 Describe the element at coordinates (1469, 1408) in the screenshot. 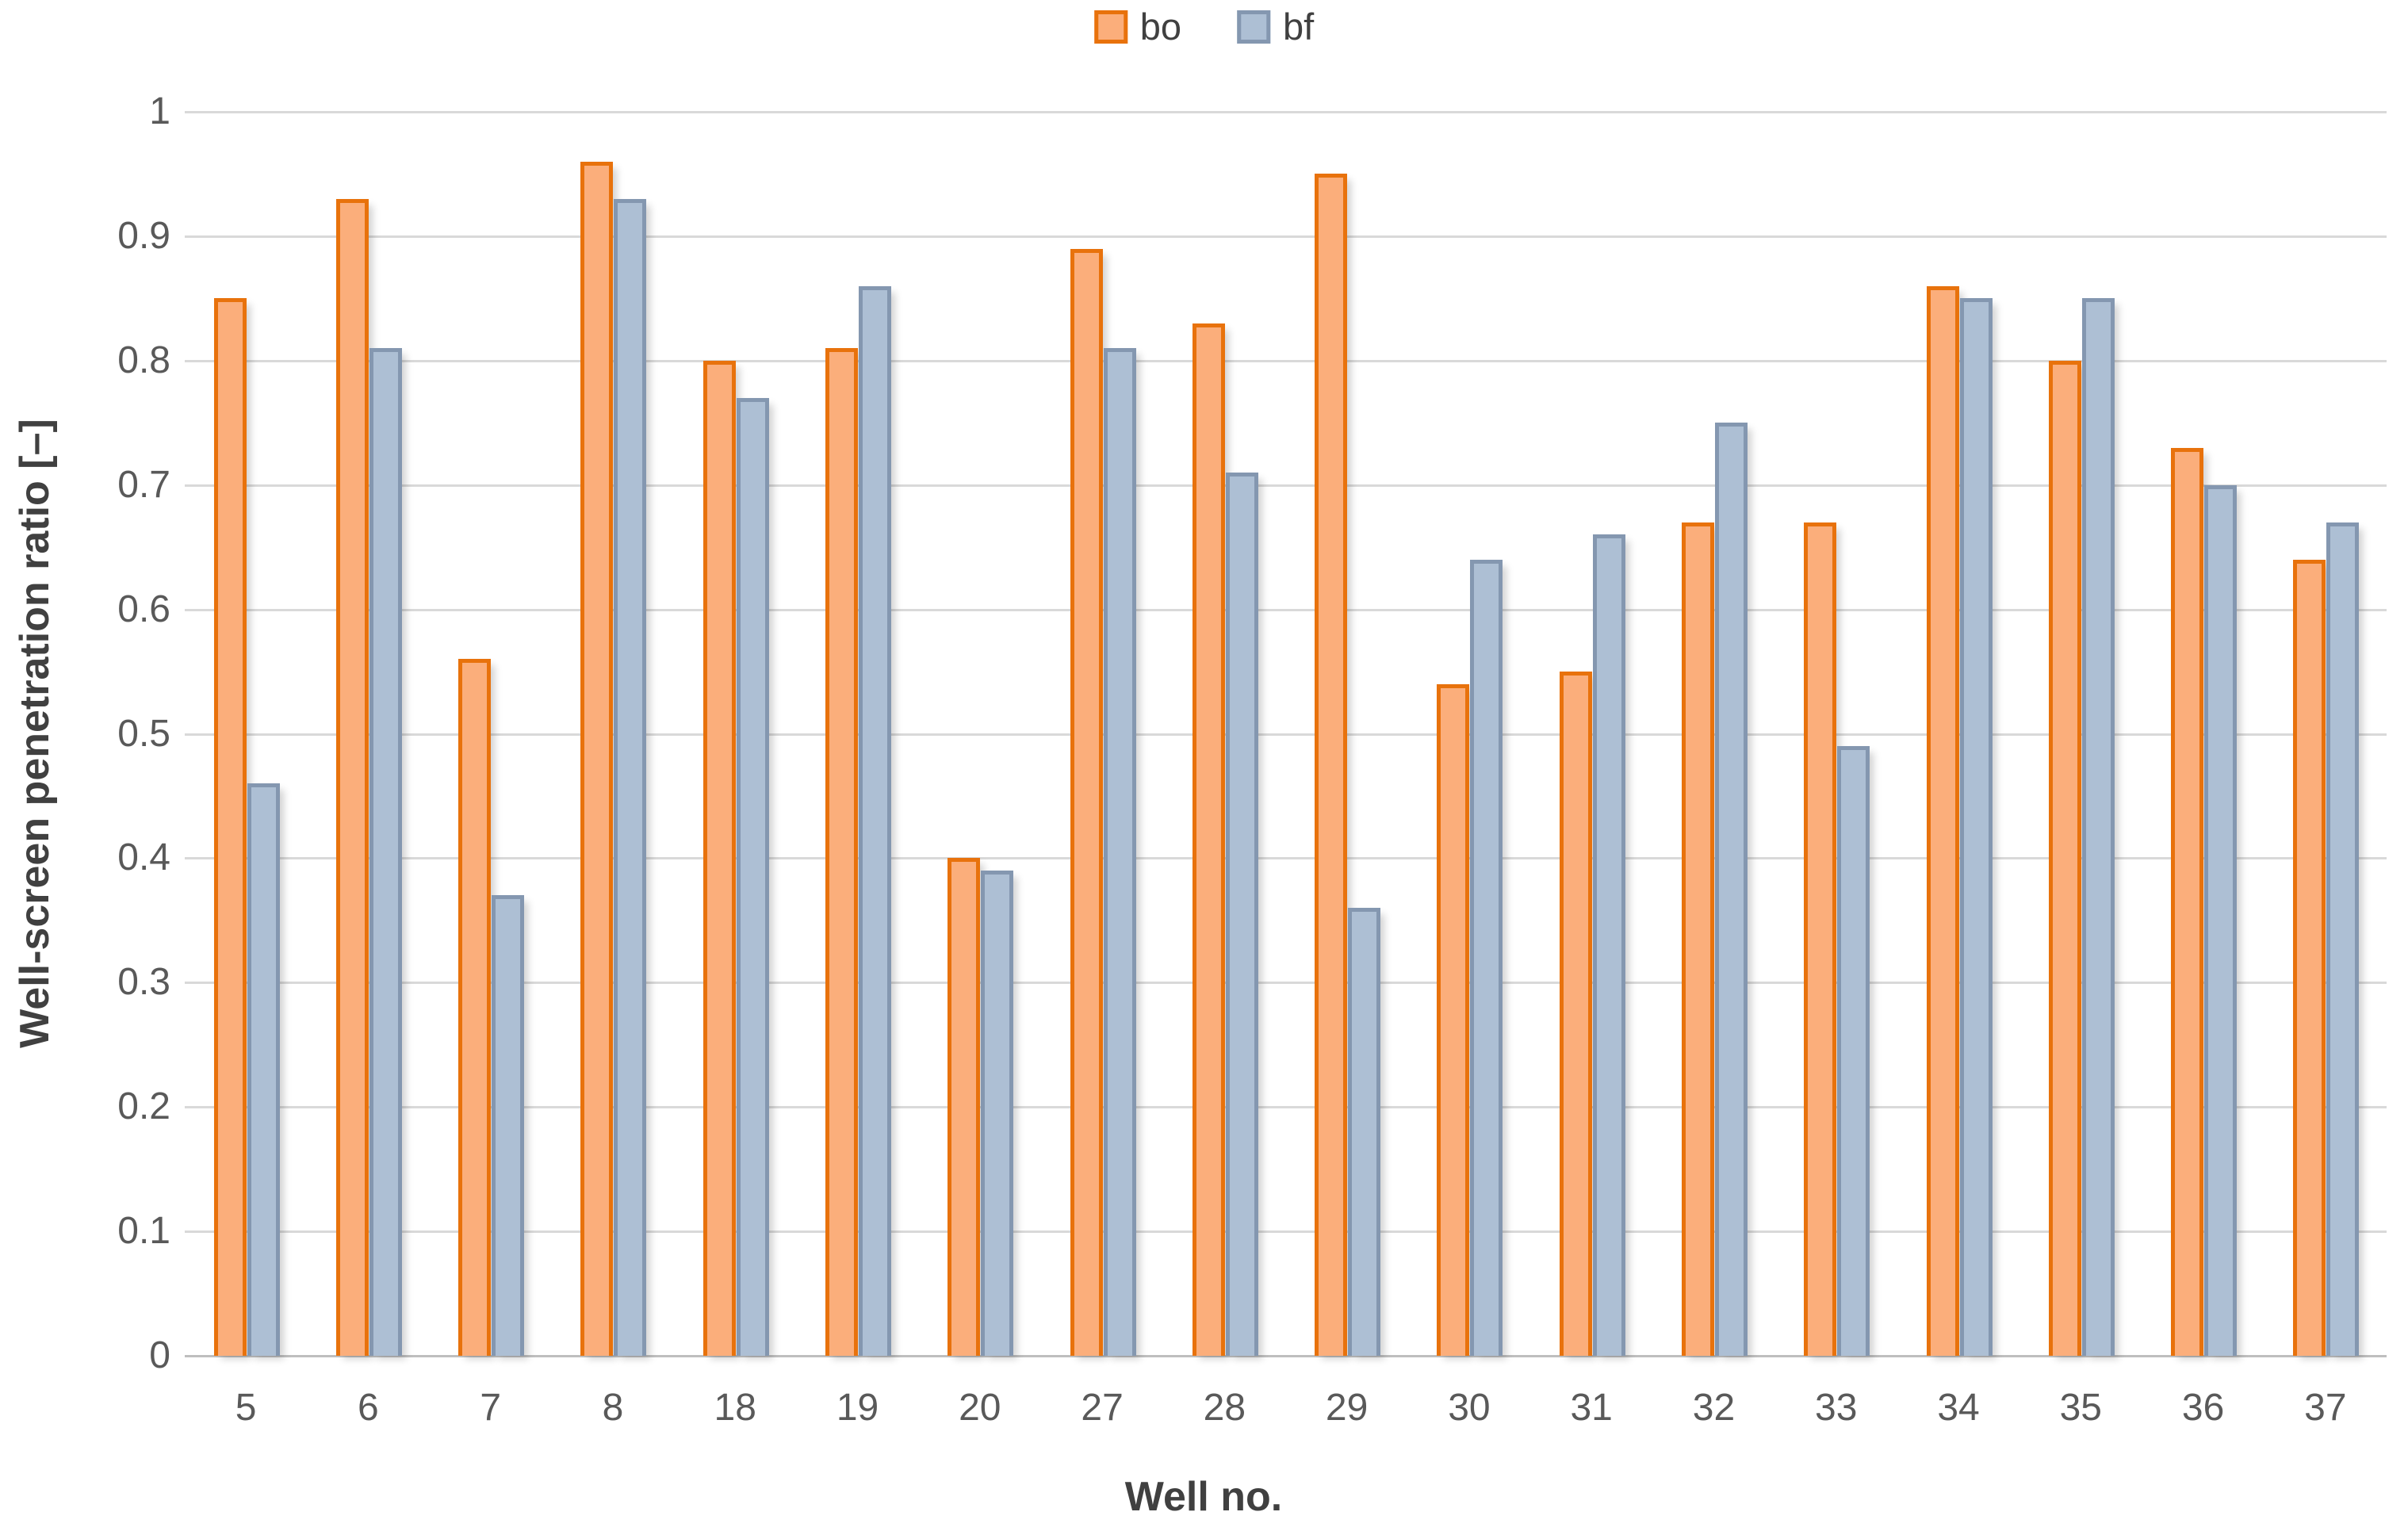

I see `x-tick-label: 30` at that location.